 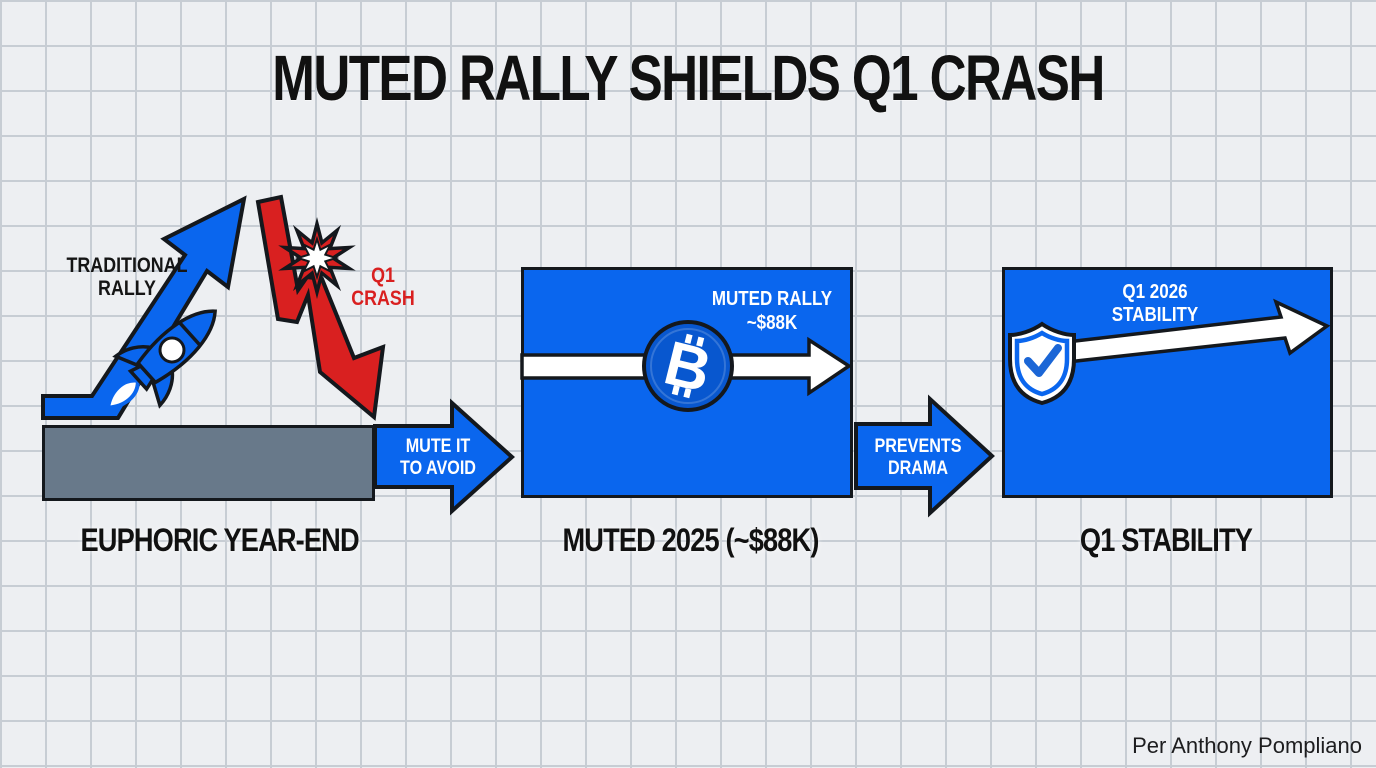 I want to click on prevents-connector-label: PREVENTS DRAMA, so click(x=918, y=458).